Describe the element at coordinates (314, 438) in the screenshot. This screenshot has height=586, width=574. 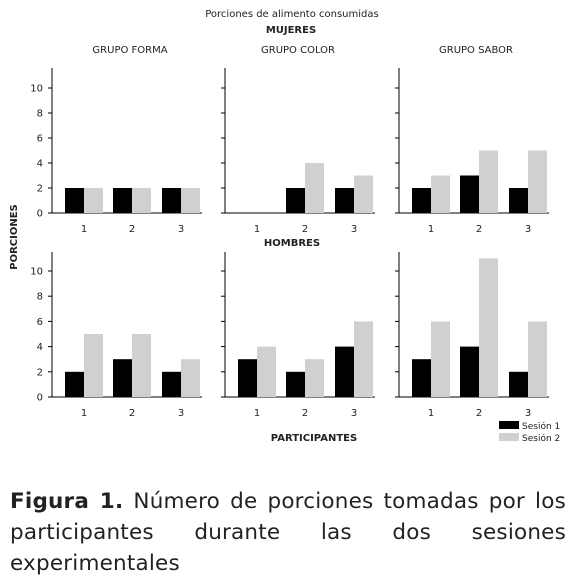
I see `x-axis-label: PARTICIPANTES` at that location.